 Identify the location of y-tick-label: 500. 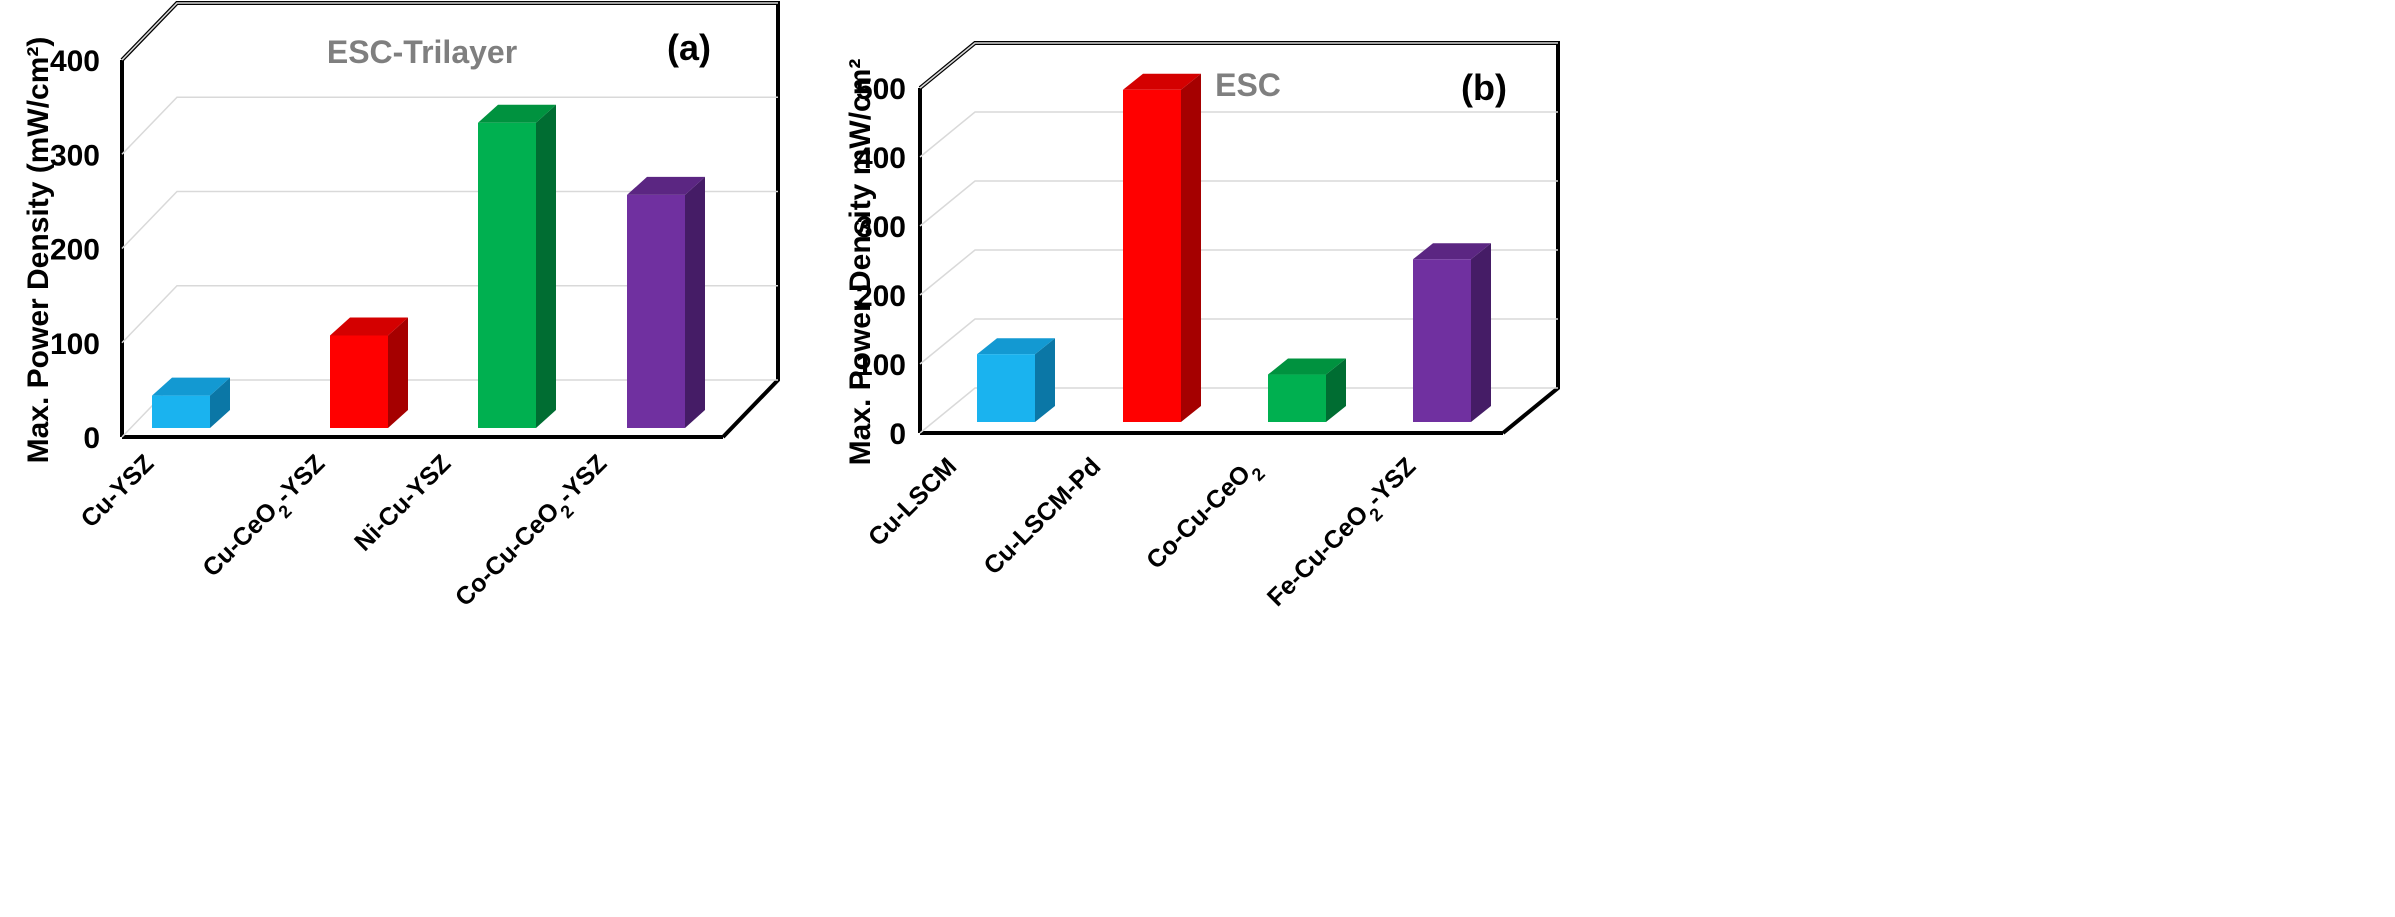
(881, 89).